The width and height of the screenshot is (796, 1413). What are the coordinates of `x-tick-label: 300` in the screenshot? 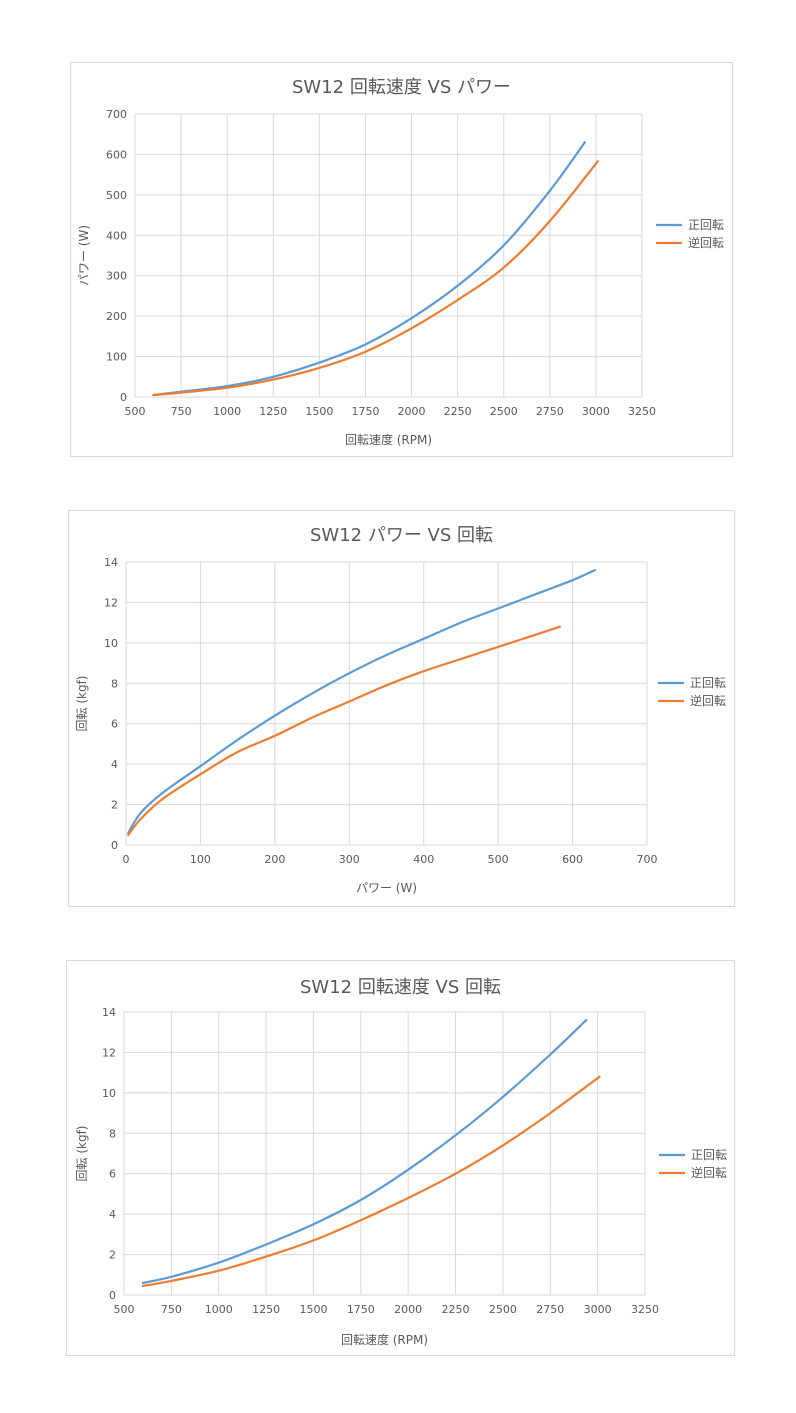 It's located at (349, 859).